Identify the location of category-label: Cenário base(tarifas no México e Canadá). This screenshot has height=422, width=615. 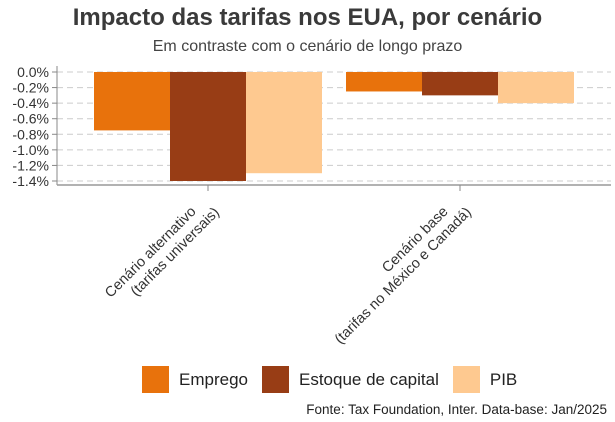
(397, 270).